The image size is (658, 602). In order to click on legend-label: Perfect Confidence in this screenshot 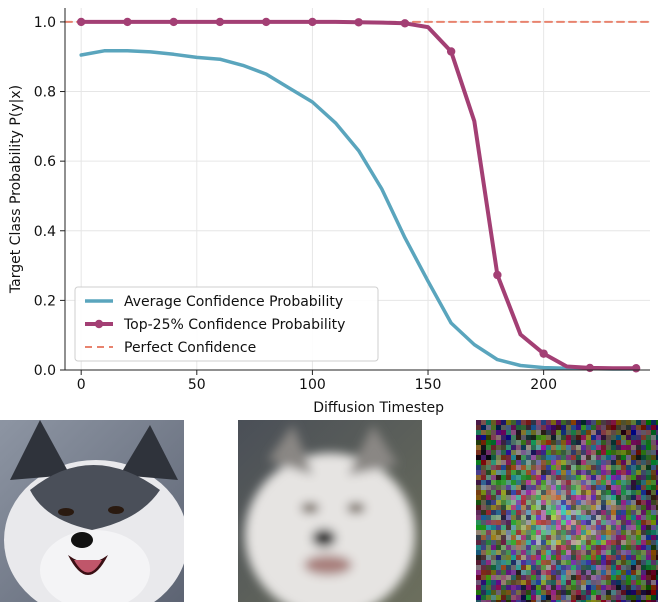, I will do `click(190, 348)`.